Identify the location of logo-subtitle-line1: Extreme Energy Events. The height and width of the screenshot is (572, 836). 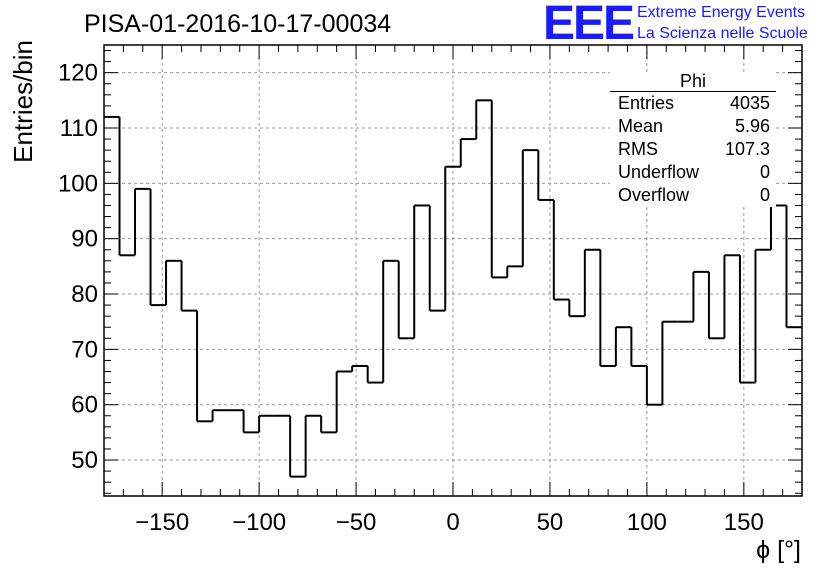
(721, 12).